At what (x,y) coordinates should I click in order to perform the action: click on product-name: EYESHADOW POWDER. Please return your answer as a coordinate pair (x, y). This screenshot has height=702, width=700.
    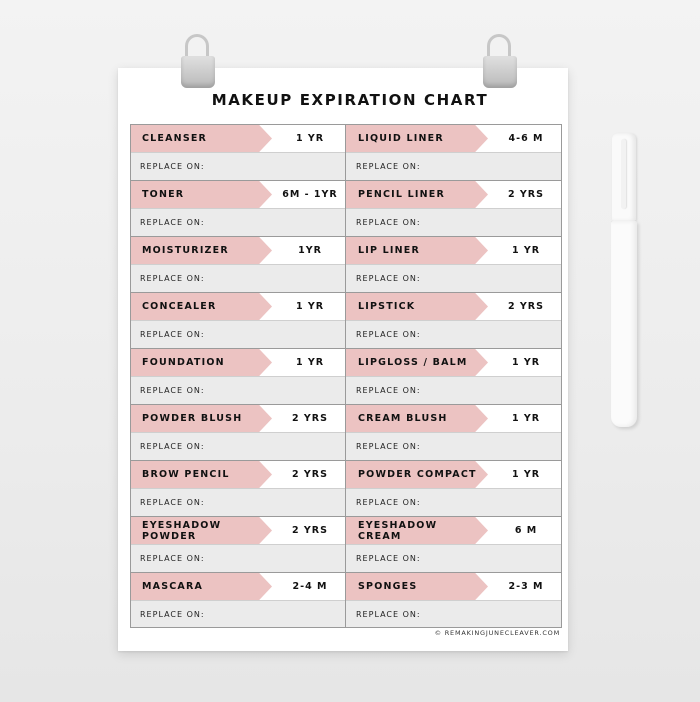
    Looking at the image, I should click on (182, 530).